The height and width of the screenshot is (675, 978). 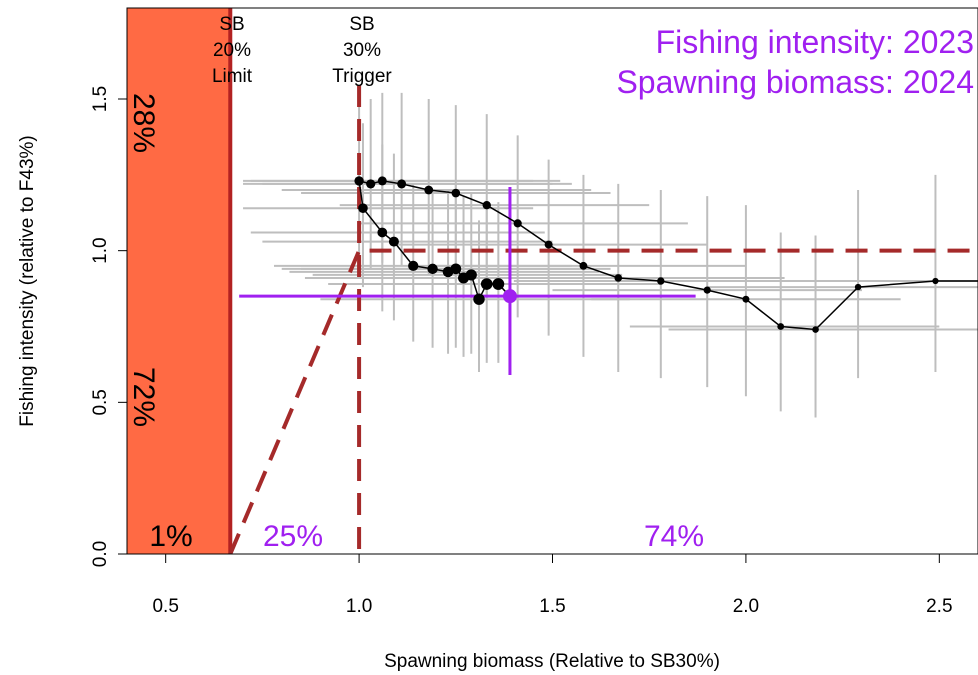 What do you see at coordinates (231, 24) in the screenshot?
I see `limit-label-line1: SB` at bounding box center [231, 24].